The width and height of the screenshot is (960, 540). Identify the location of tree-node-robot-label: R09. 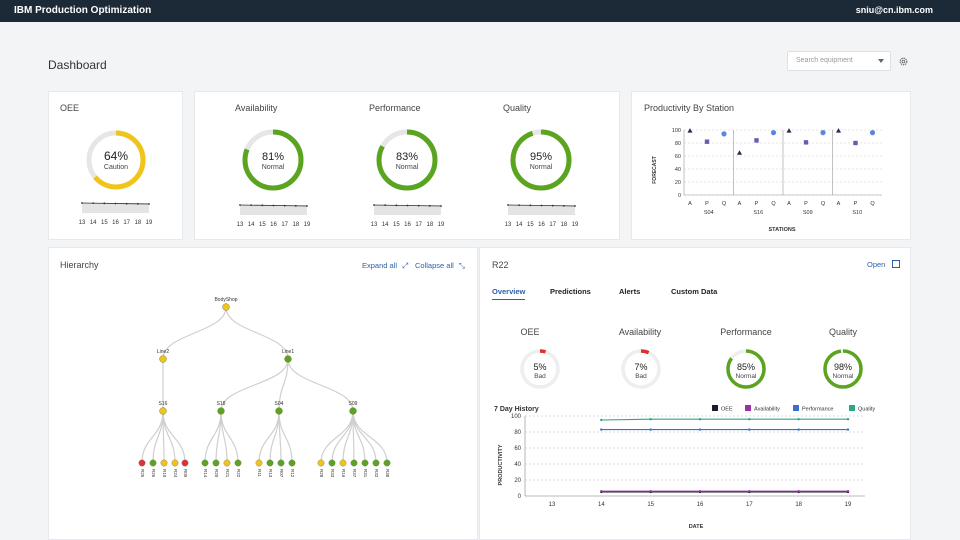
(185, 473).